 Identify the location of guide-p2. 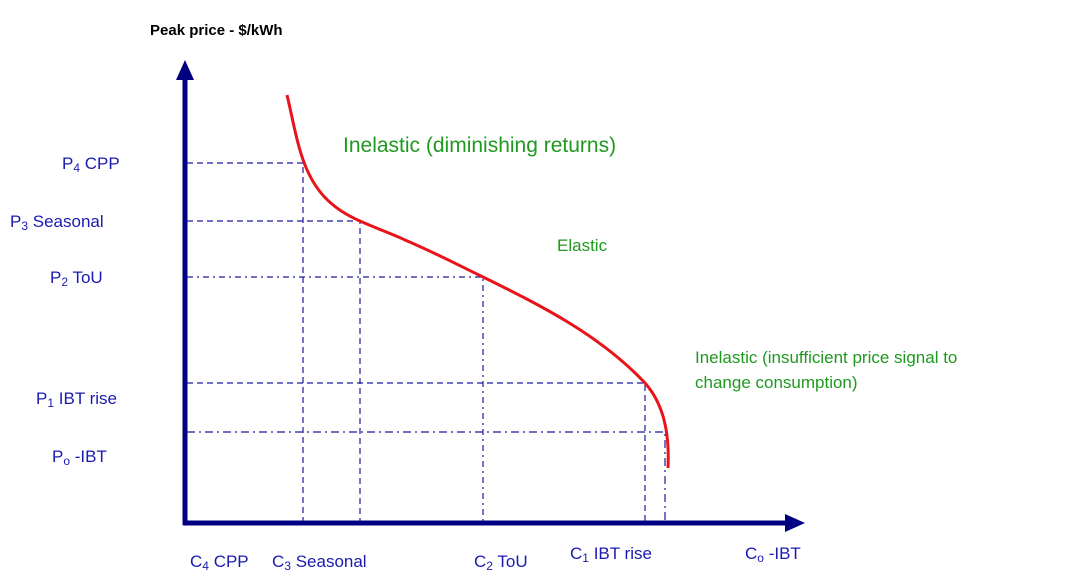
(335, 398).